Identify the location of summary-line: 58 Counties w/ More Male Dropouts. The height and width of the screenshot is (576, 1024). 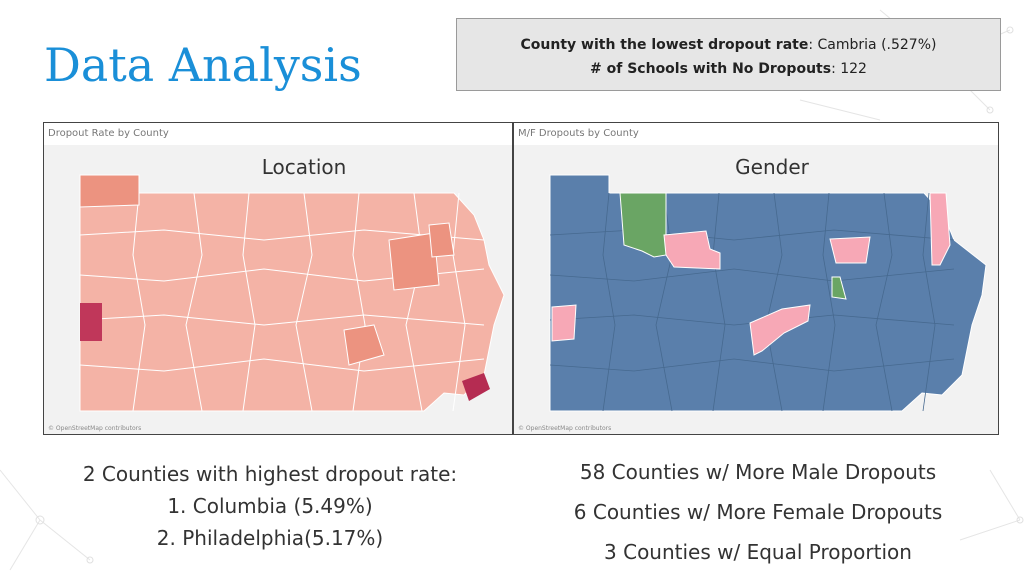
(758, 472).